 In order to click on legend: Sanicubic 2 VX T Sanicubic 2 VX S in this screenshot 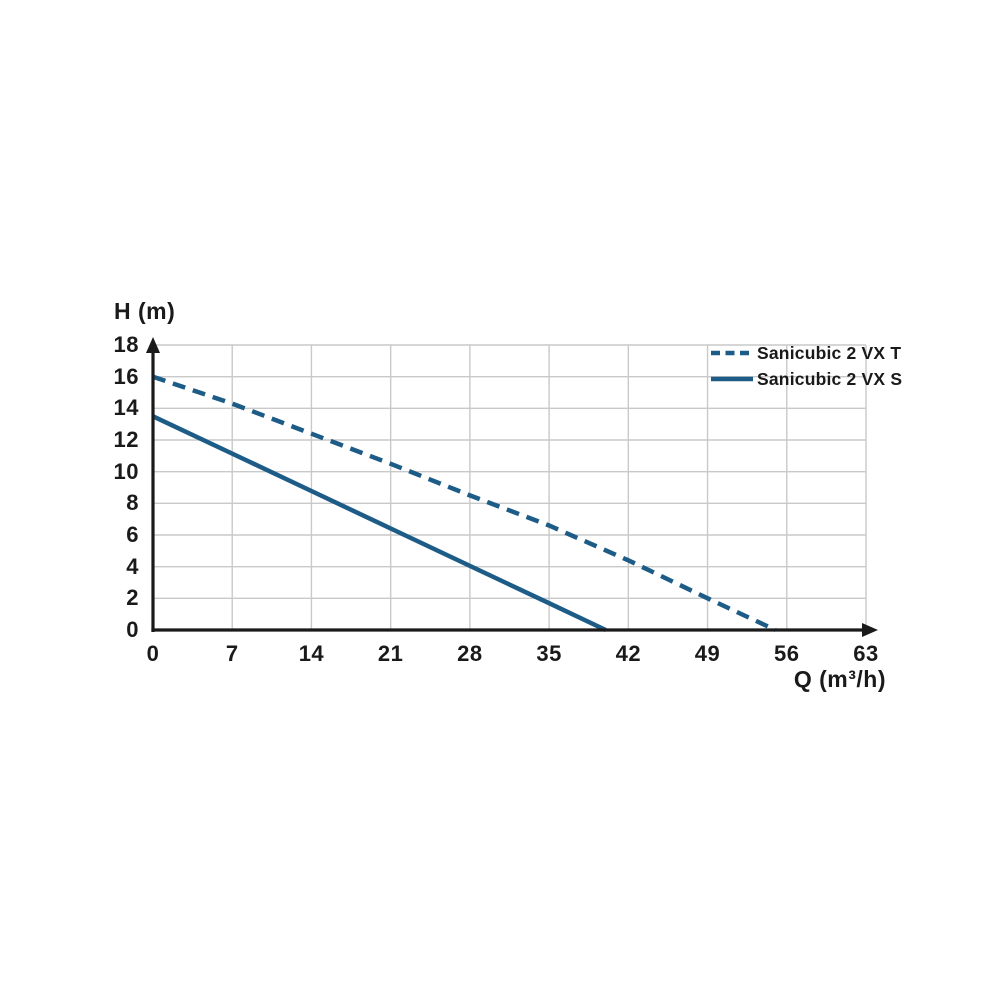, I will do `click(806, 366)`.